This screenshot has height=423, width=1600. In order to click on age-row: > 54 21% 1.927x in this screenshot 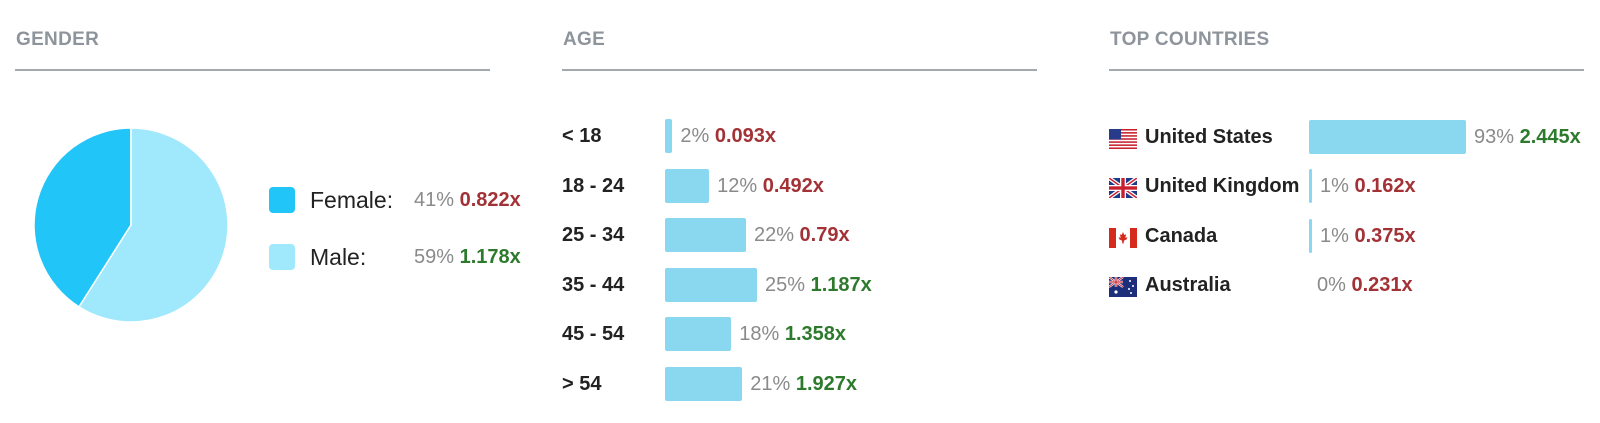, I will do `click(822, 384)`.